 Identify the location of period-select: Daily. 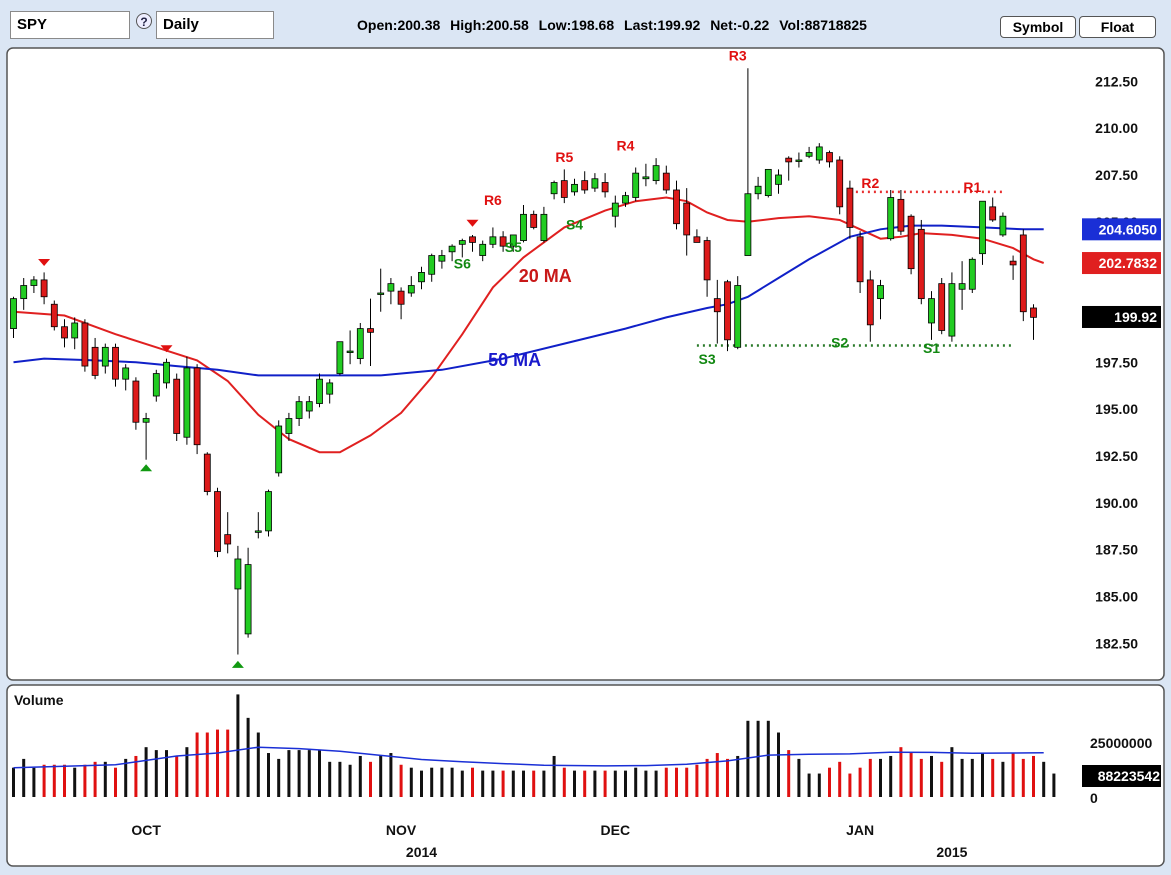
(215, 25).